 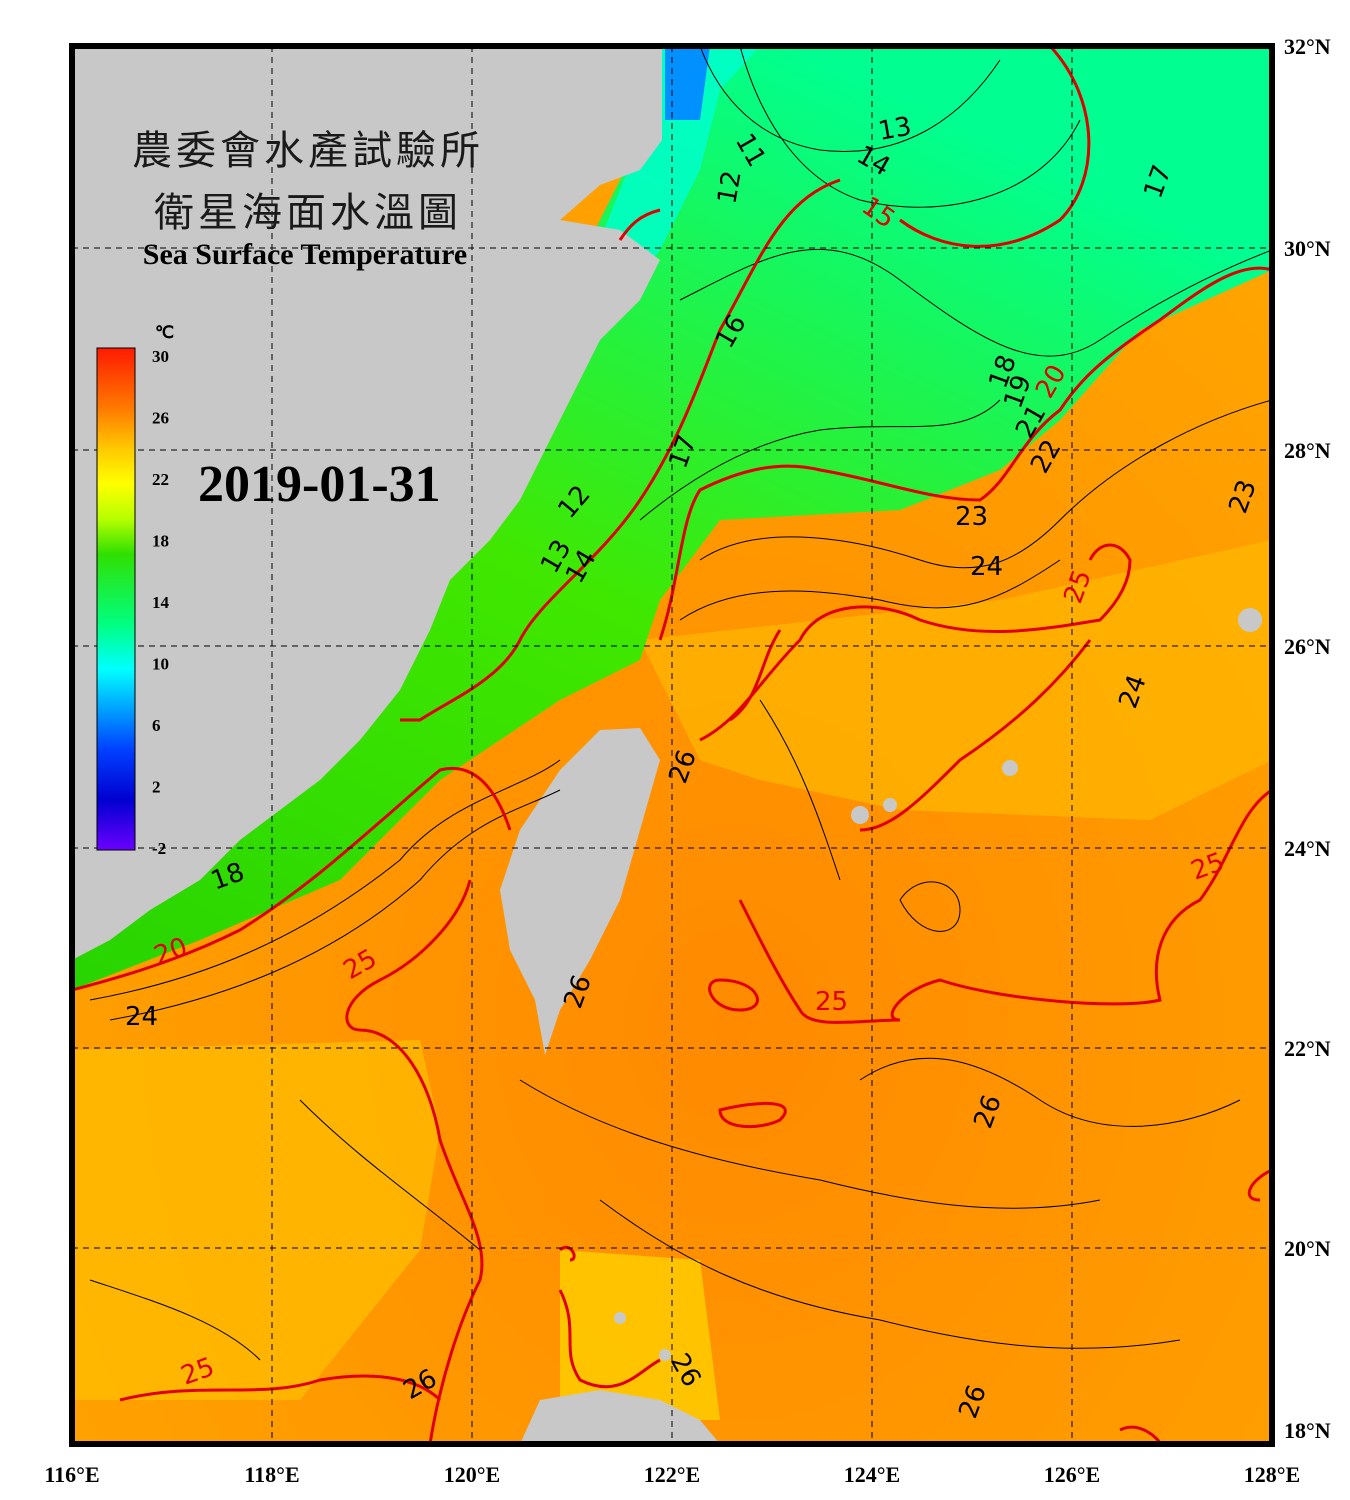 I want to click on latitude-label: 28°N, so click(x=1307, y=450).